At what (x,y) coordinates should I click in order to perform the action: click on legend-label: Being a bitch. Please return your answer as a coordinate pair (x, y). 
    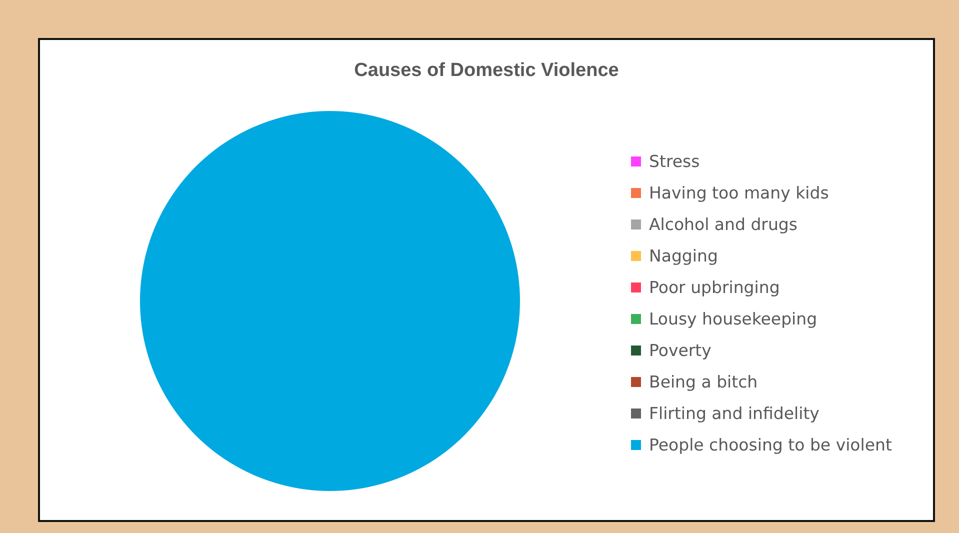
    Looking at the image, I should click on (703, 382).